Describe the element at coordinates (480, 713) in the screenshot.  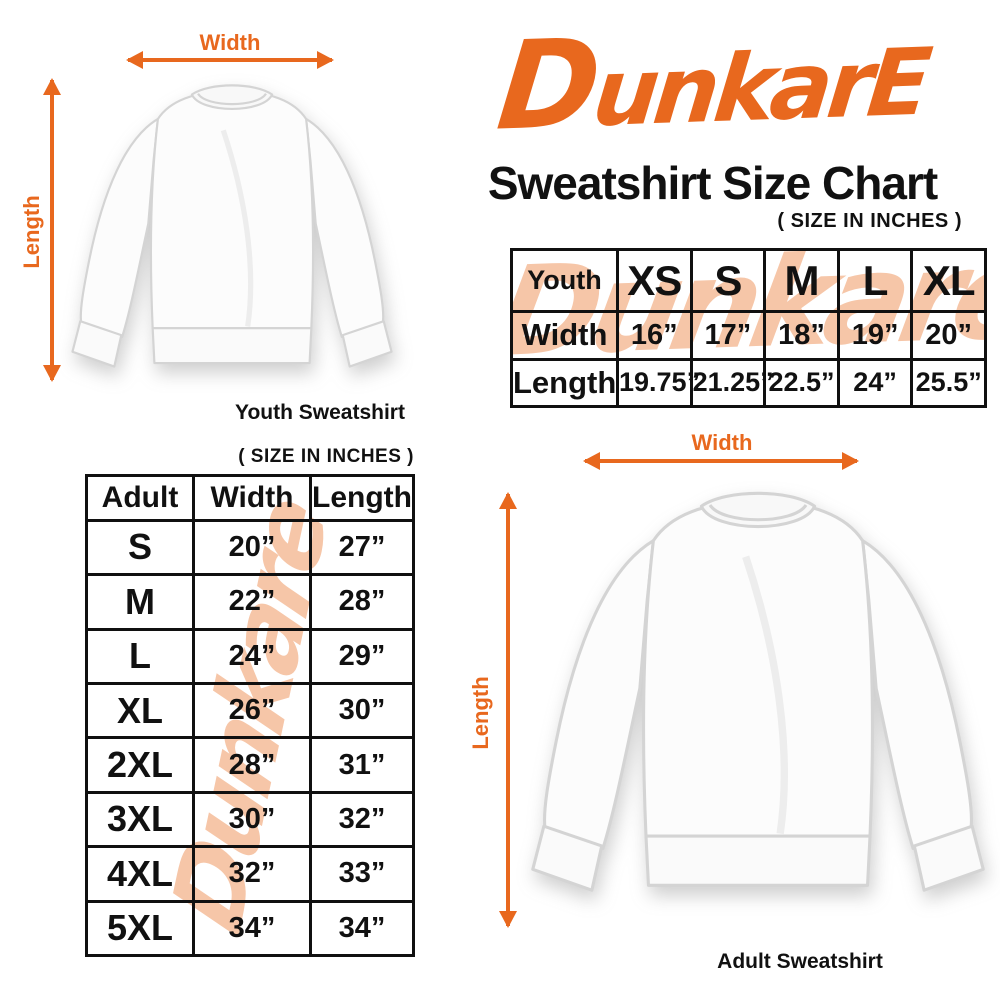
I see `adult-length-label: Length` at that location.